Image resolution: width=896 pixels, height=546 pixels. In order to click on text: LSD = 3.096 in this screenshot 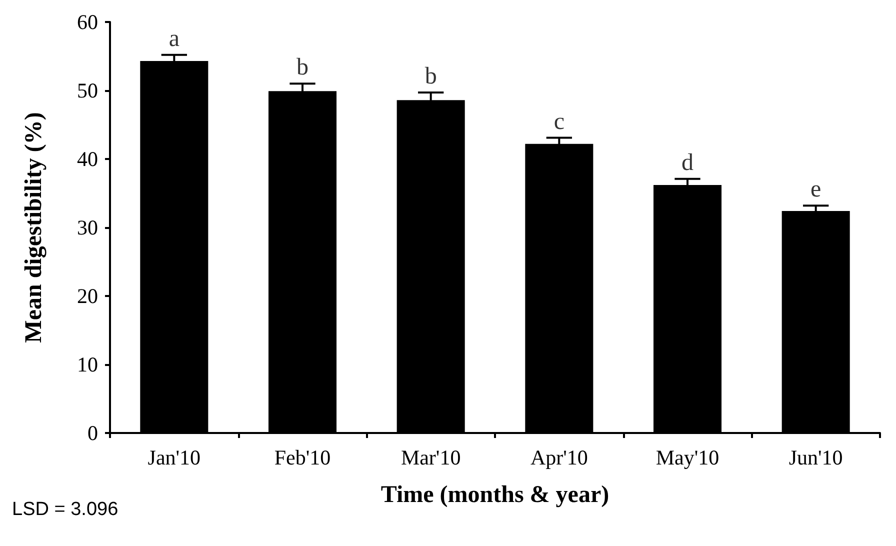, I will do `click(65, 509)`.